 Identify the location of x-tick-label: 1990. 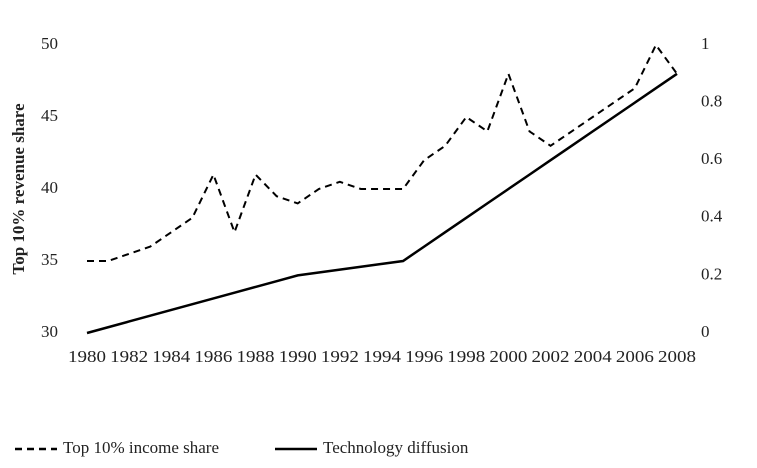
(298, 356).